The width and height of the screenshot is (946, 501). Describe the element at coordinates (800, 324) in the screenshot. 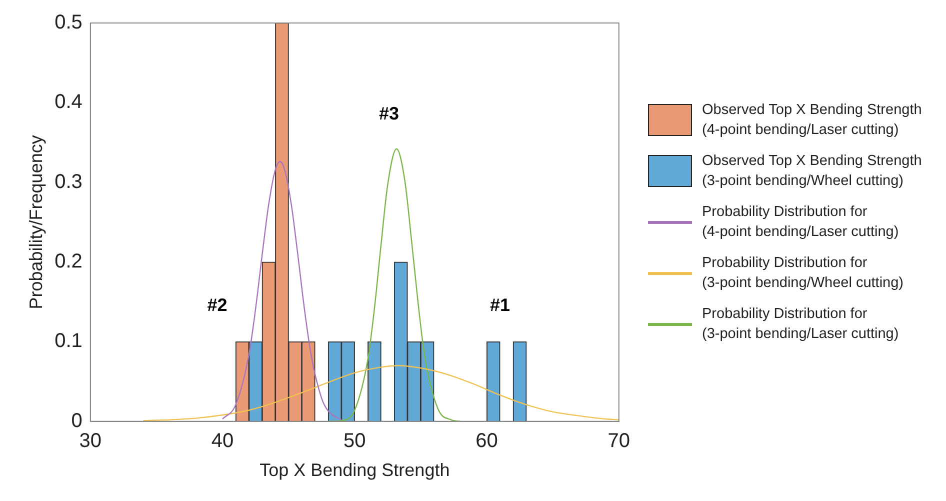

I see `legend-label: Probability Distribution for (3-point bending/Laser cutting)` at that location.